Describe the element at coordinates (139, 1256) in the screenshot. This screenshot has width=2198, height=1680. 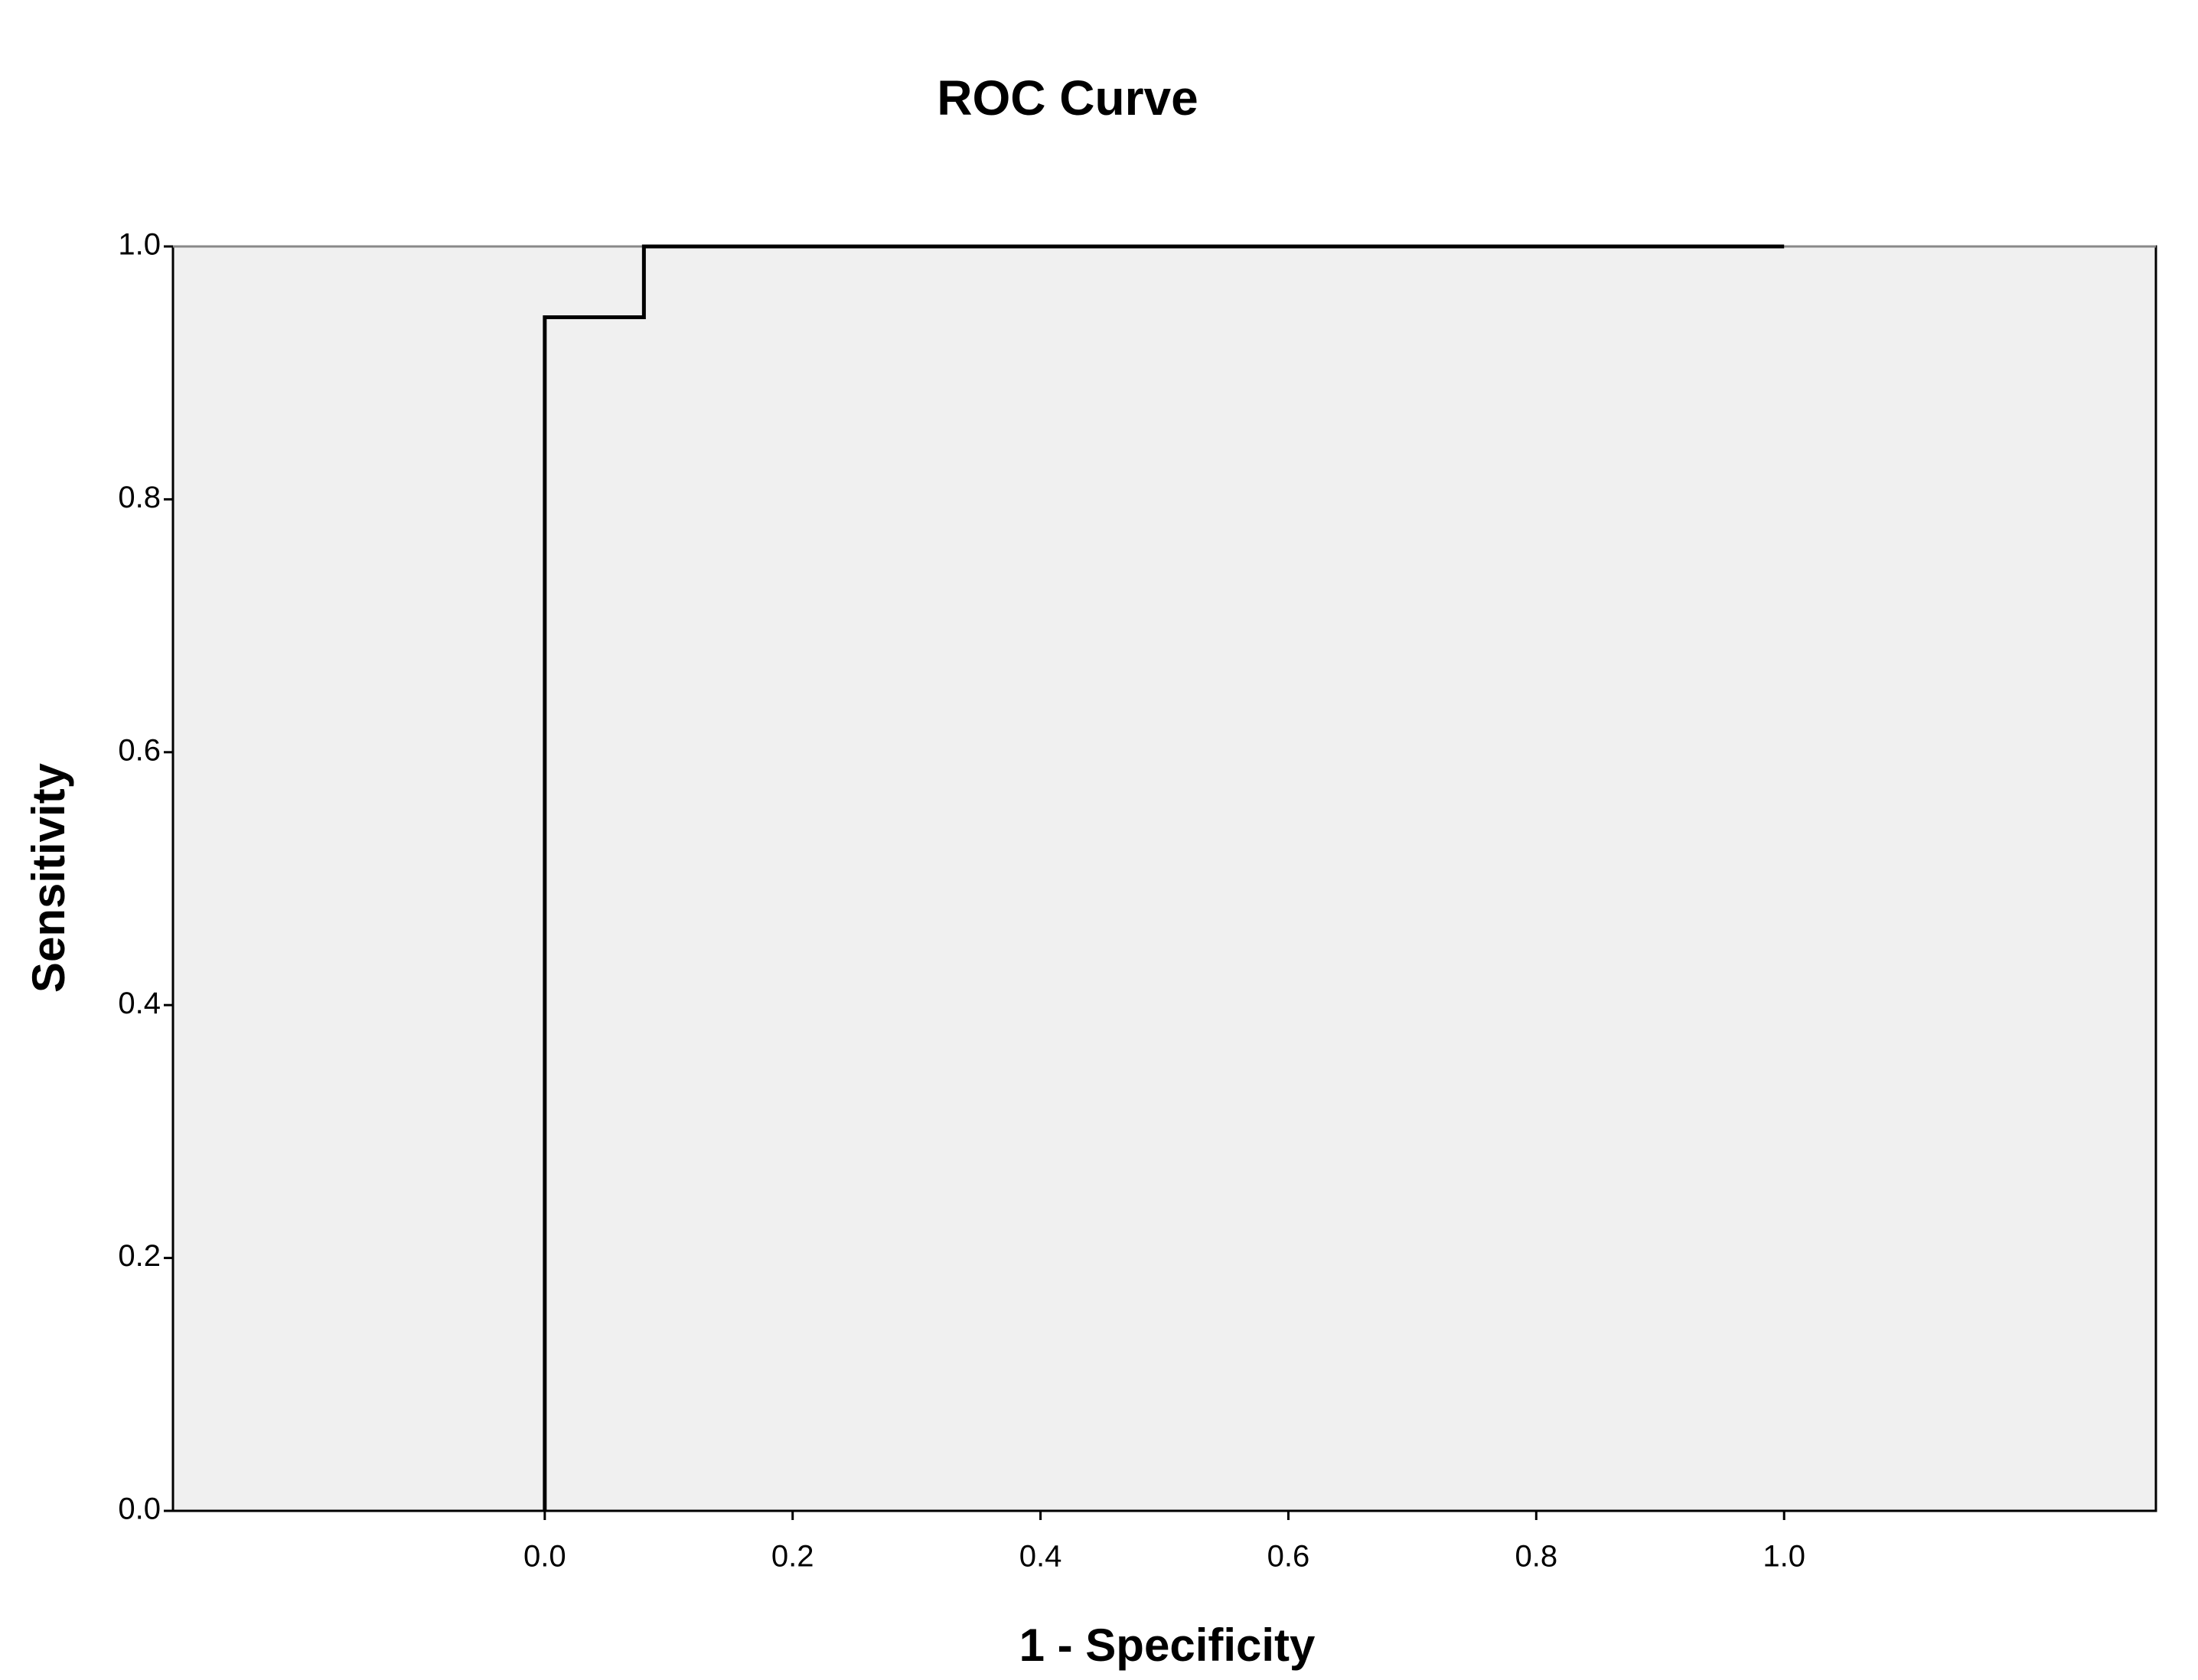
I see `y-tick-label: 0.2` at that location.